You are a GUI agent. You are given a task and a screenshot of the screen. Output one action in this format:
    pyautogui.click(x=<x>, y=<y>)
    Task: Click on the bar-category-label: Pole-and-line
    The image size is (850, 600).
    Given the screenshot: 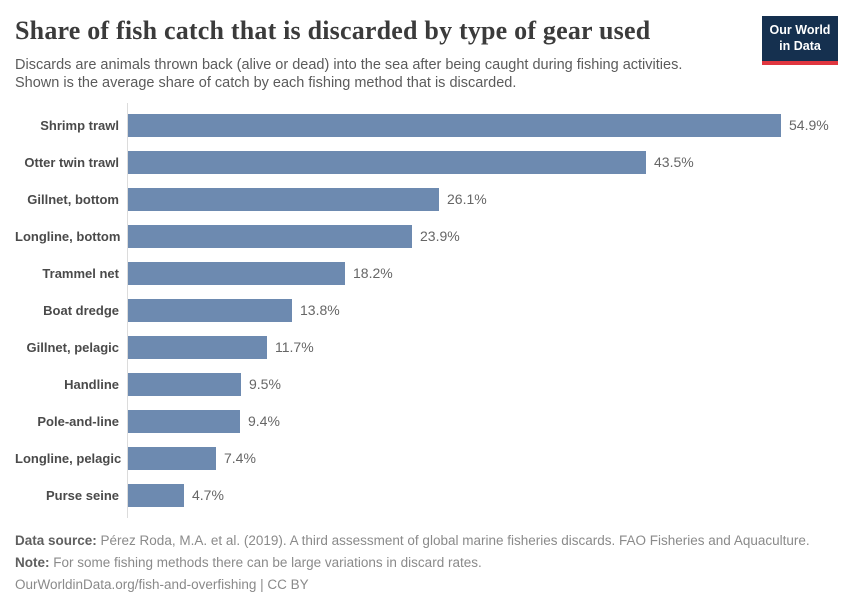 What is the action you would take?
    pyautogui.click(x=78, y=421)
    